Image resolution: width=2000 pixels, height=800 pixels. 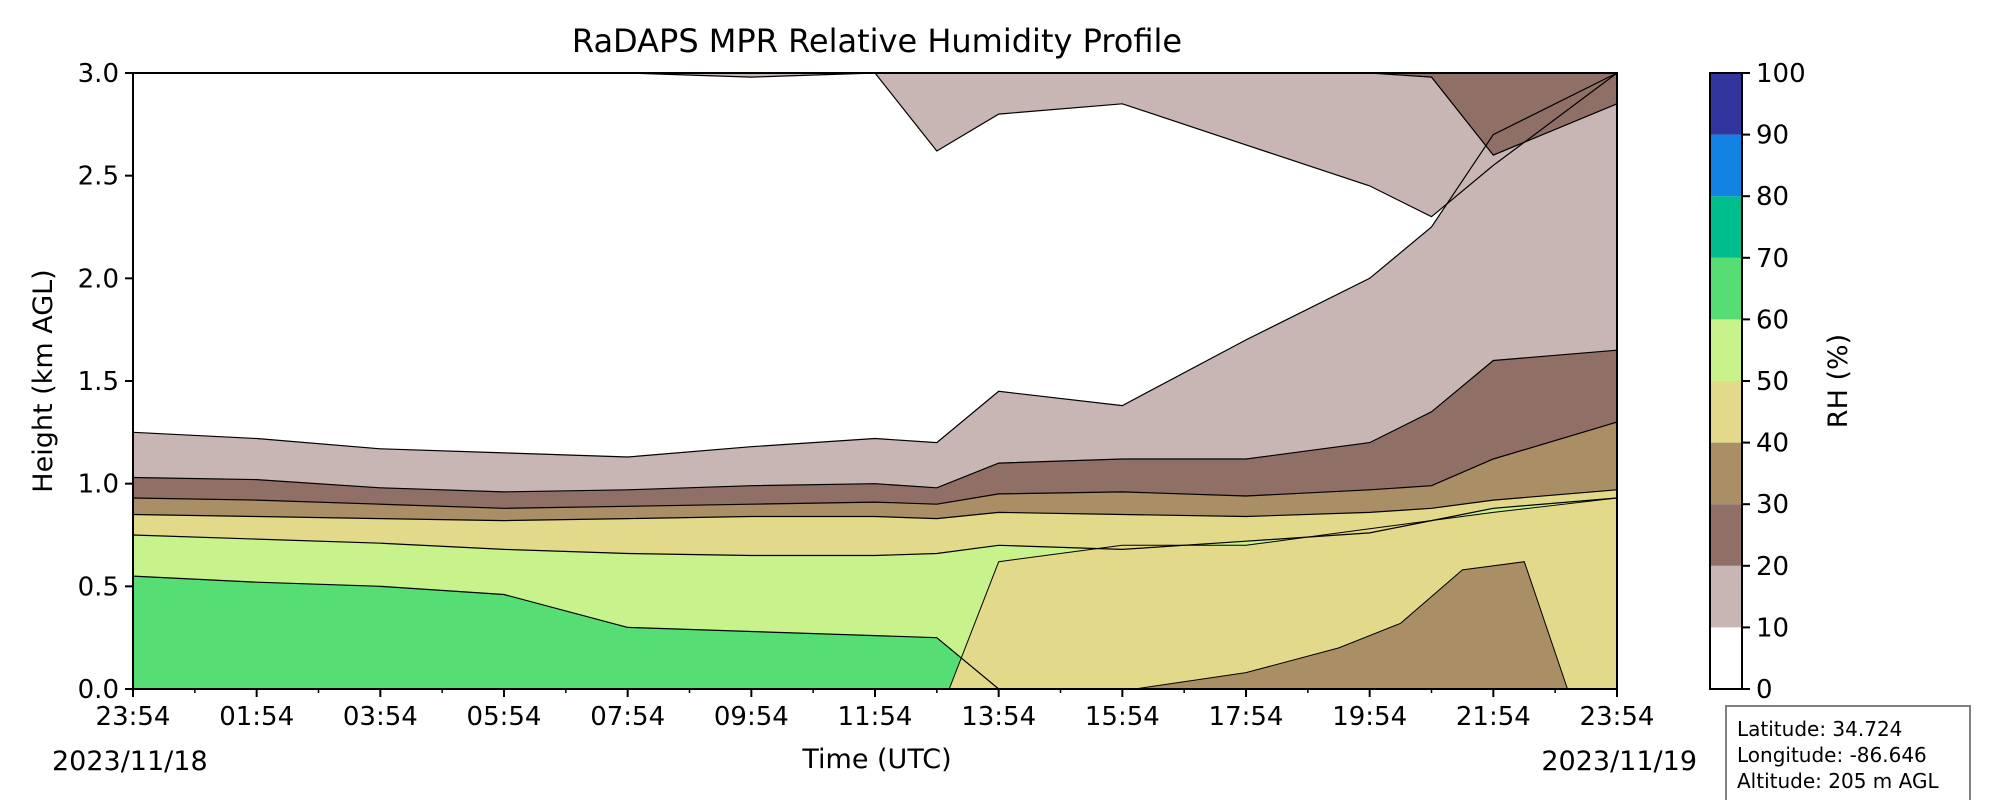 I want to click on end-date-label: 2023/11/19, so click(x=1619, y=761).